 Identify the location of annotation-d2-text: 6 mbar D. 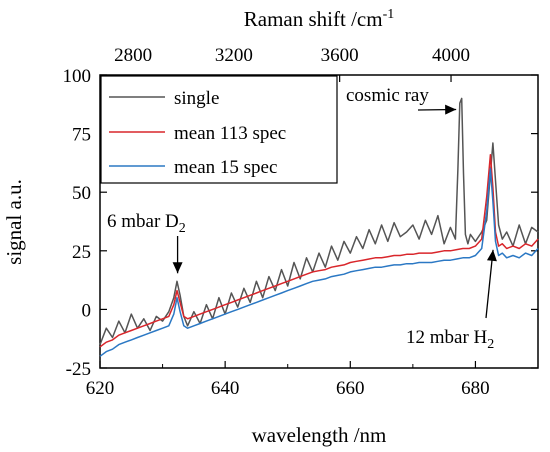
(143, 221).